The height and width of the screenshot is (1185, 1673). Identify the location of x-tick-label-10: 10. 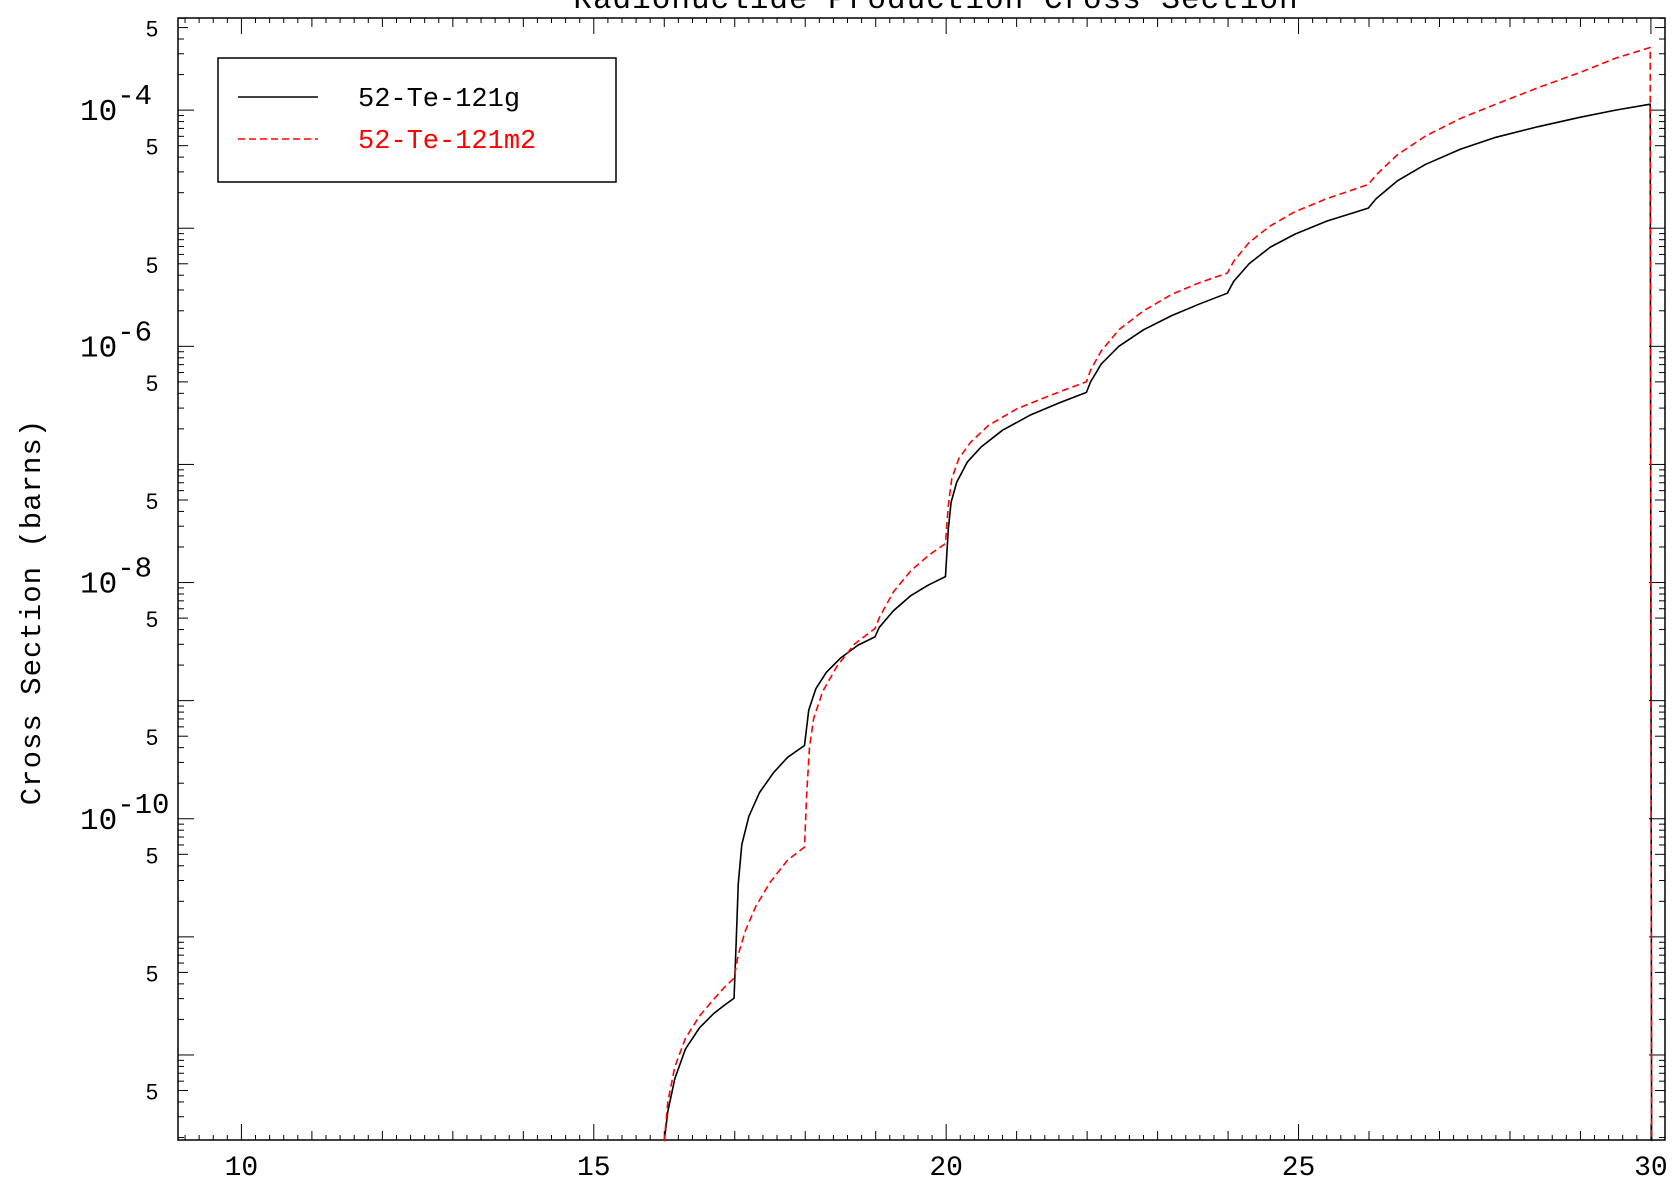
(242, 1168).